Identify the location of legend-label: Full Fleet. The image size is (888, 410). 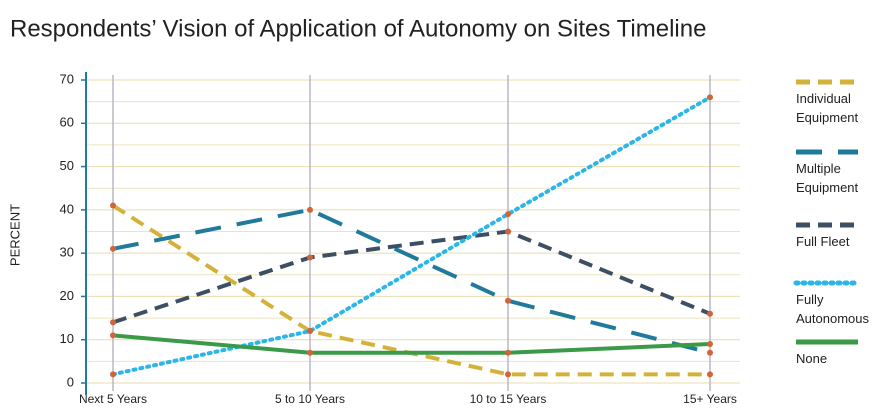
(823, 241).